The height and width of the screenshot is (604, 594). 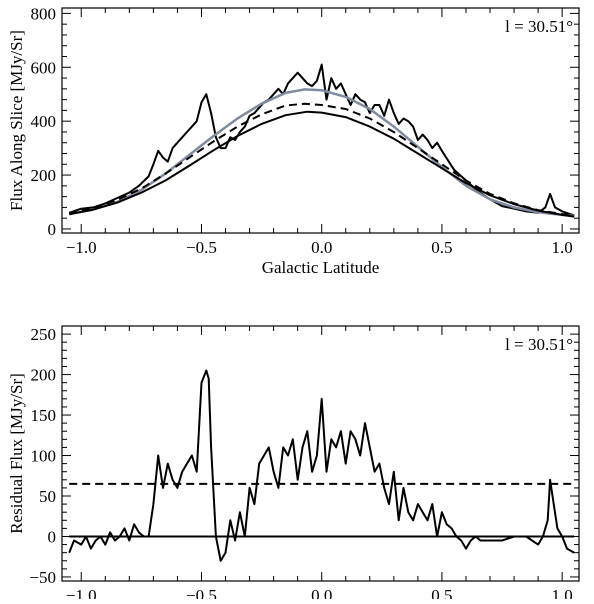 I want to click on panel2-x-tick-label: −1.0, so click(x=81, y=592).